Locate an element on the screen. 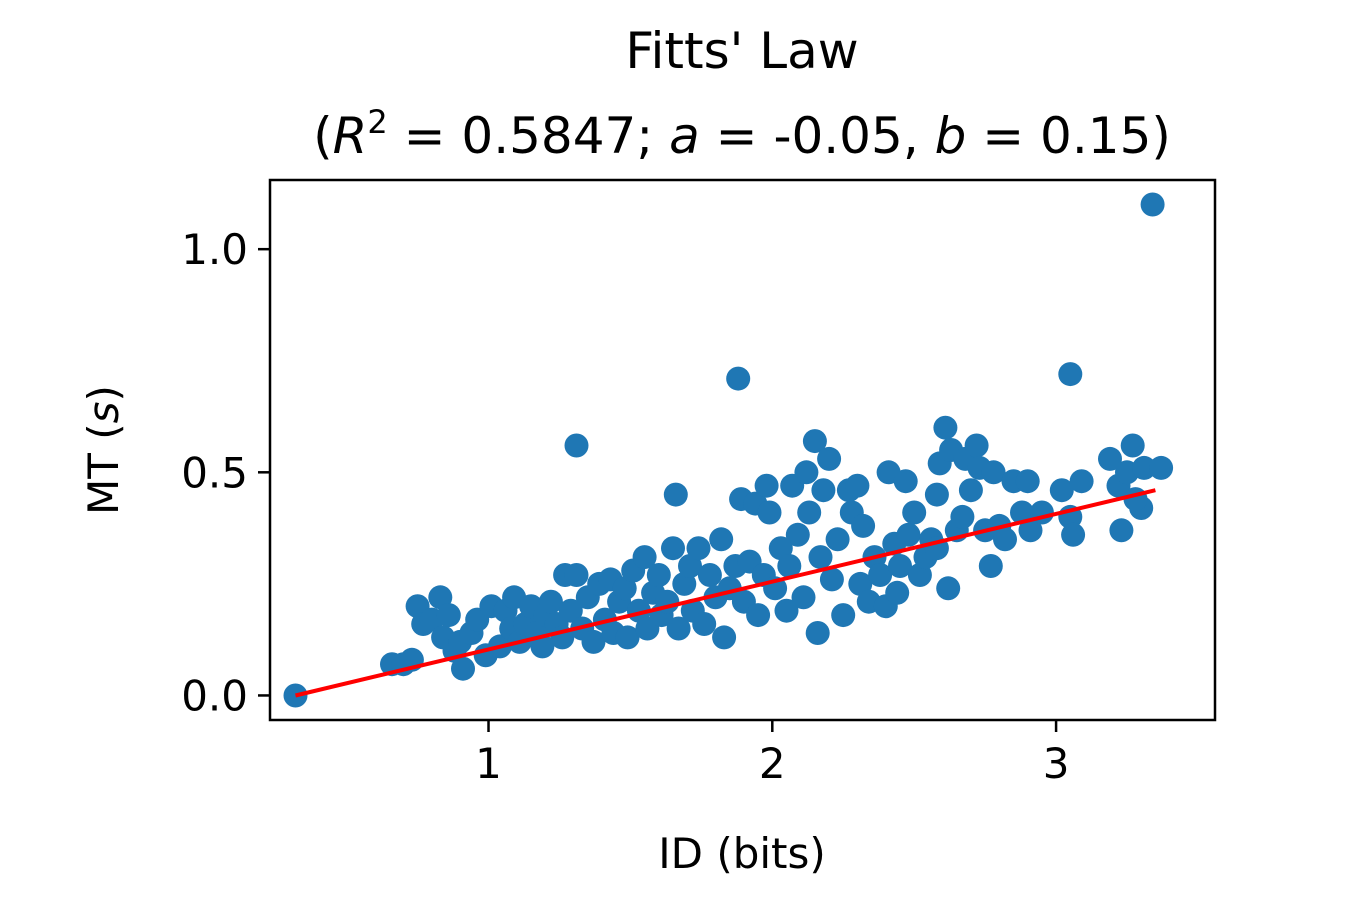 Image resolution: width=1350 pixels, height=900 pixels. y-axis: 0.0 0.5 1.0 is located at coordinates (225, 472).